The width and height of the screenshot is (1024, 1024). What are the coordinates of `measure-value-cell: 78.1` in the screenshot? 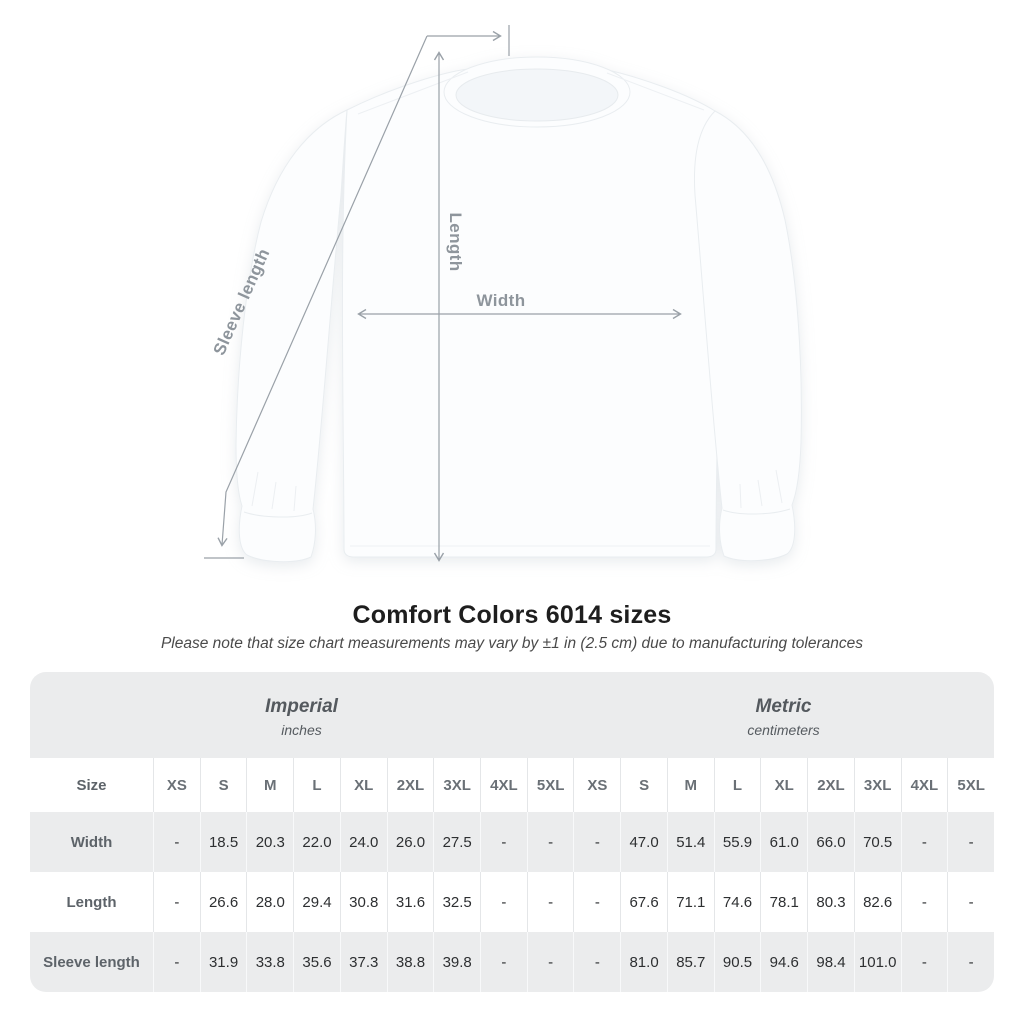 It's located at (784, 902).